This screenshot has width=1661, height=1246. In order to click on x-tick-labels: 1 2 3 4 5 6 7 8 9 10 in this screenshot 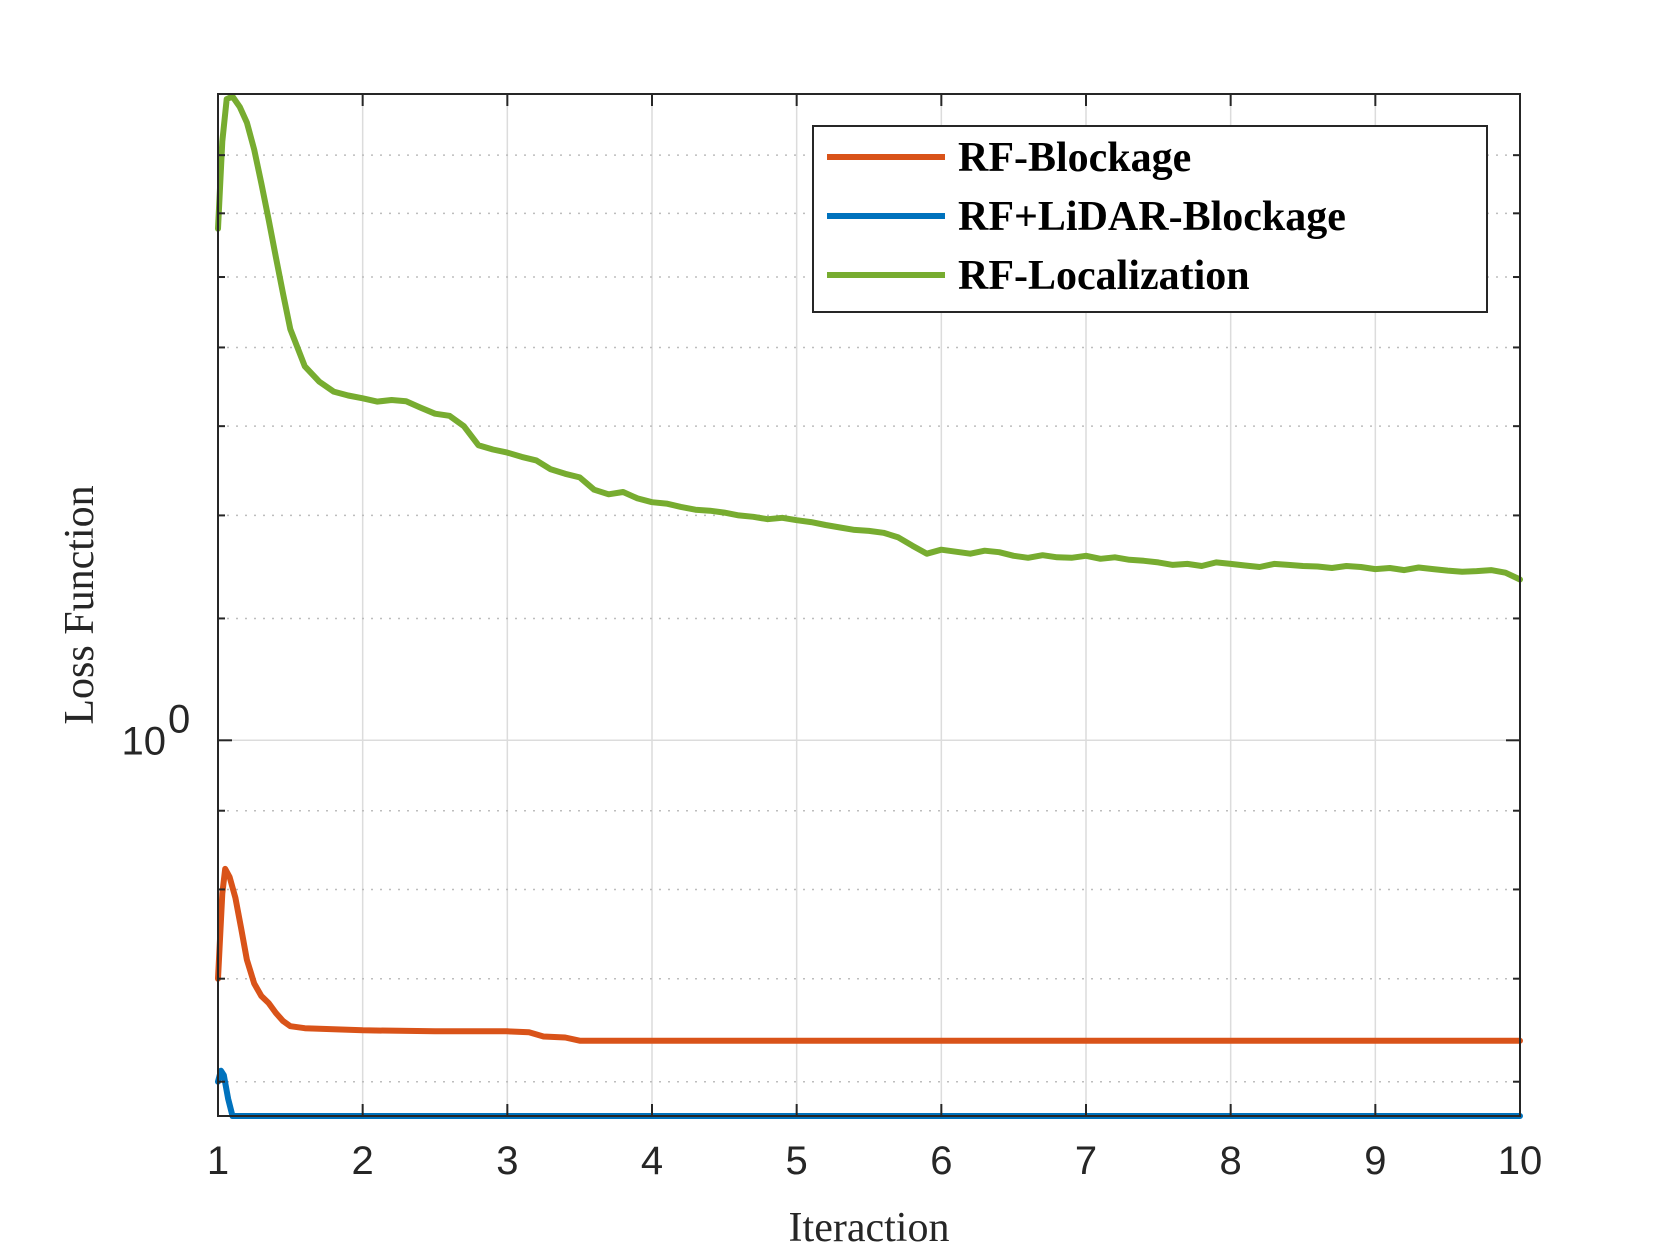, I will do `click(874, 1161)`.